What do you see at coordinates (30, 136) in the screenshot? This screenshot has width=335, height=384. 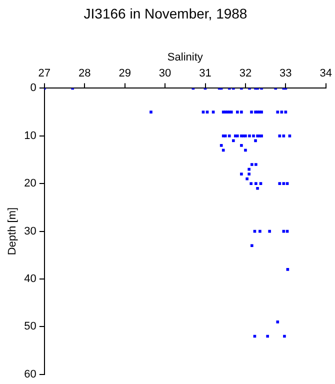 I see `y-tick-label: 10` at bounding box center [30, 136].